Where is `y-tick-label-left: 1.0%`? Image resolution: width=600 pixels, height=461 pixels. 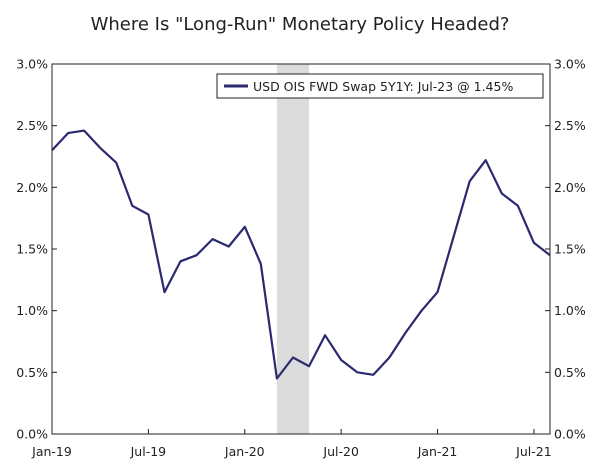 y-tick-label-left: 1.0% is located at coordinates (32, 310).